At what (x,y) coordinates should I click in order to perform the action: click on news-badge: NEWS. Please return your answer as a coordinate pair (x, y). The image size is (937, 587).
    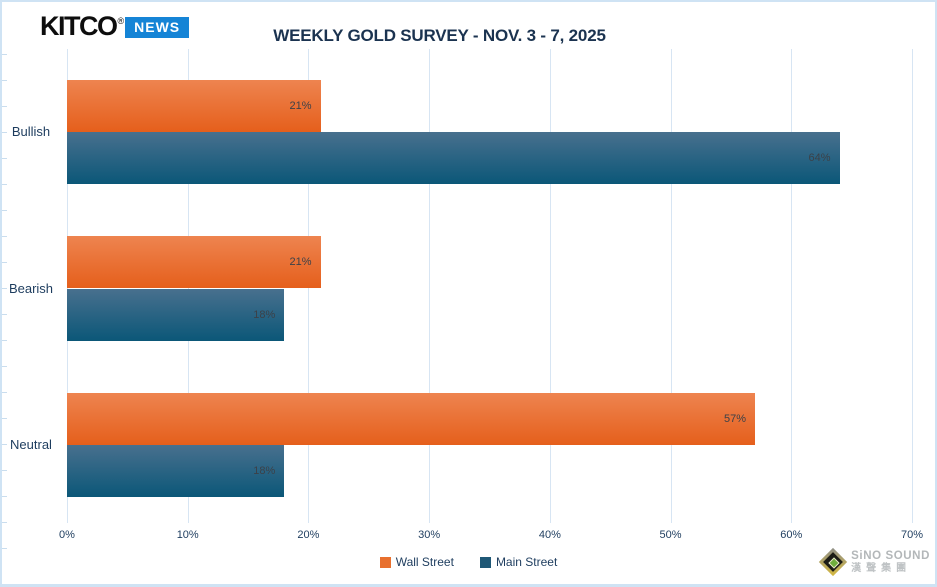
    Looking at the image, I should click on (157, 27).